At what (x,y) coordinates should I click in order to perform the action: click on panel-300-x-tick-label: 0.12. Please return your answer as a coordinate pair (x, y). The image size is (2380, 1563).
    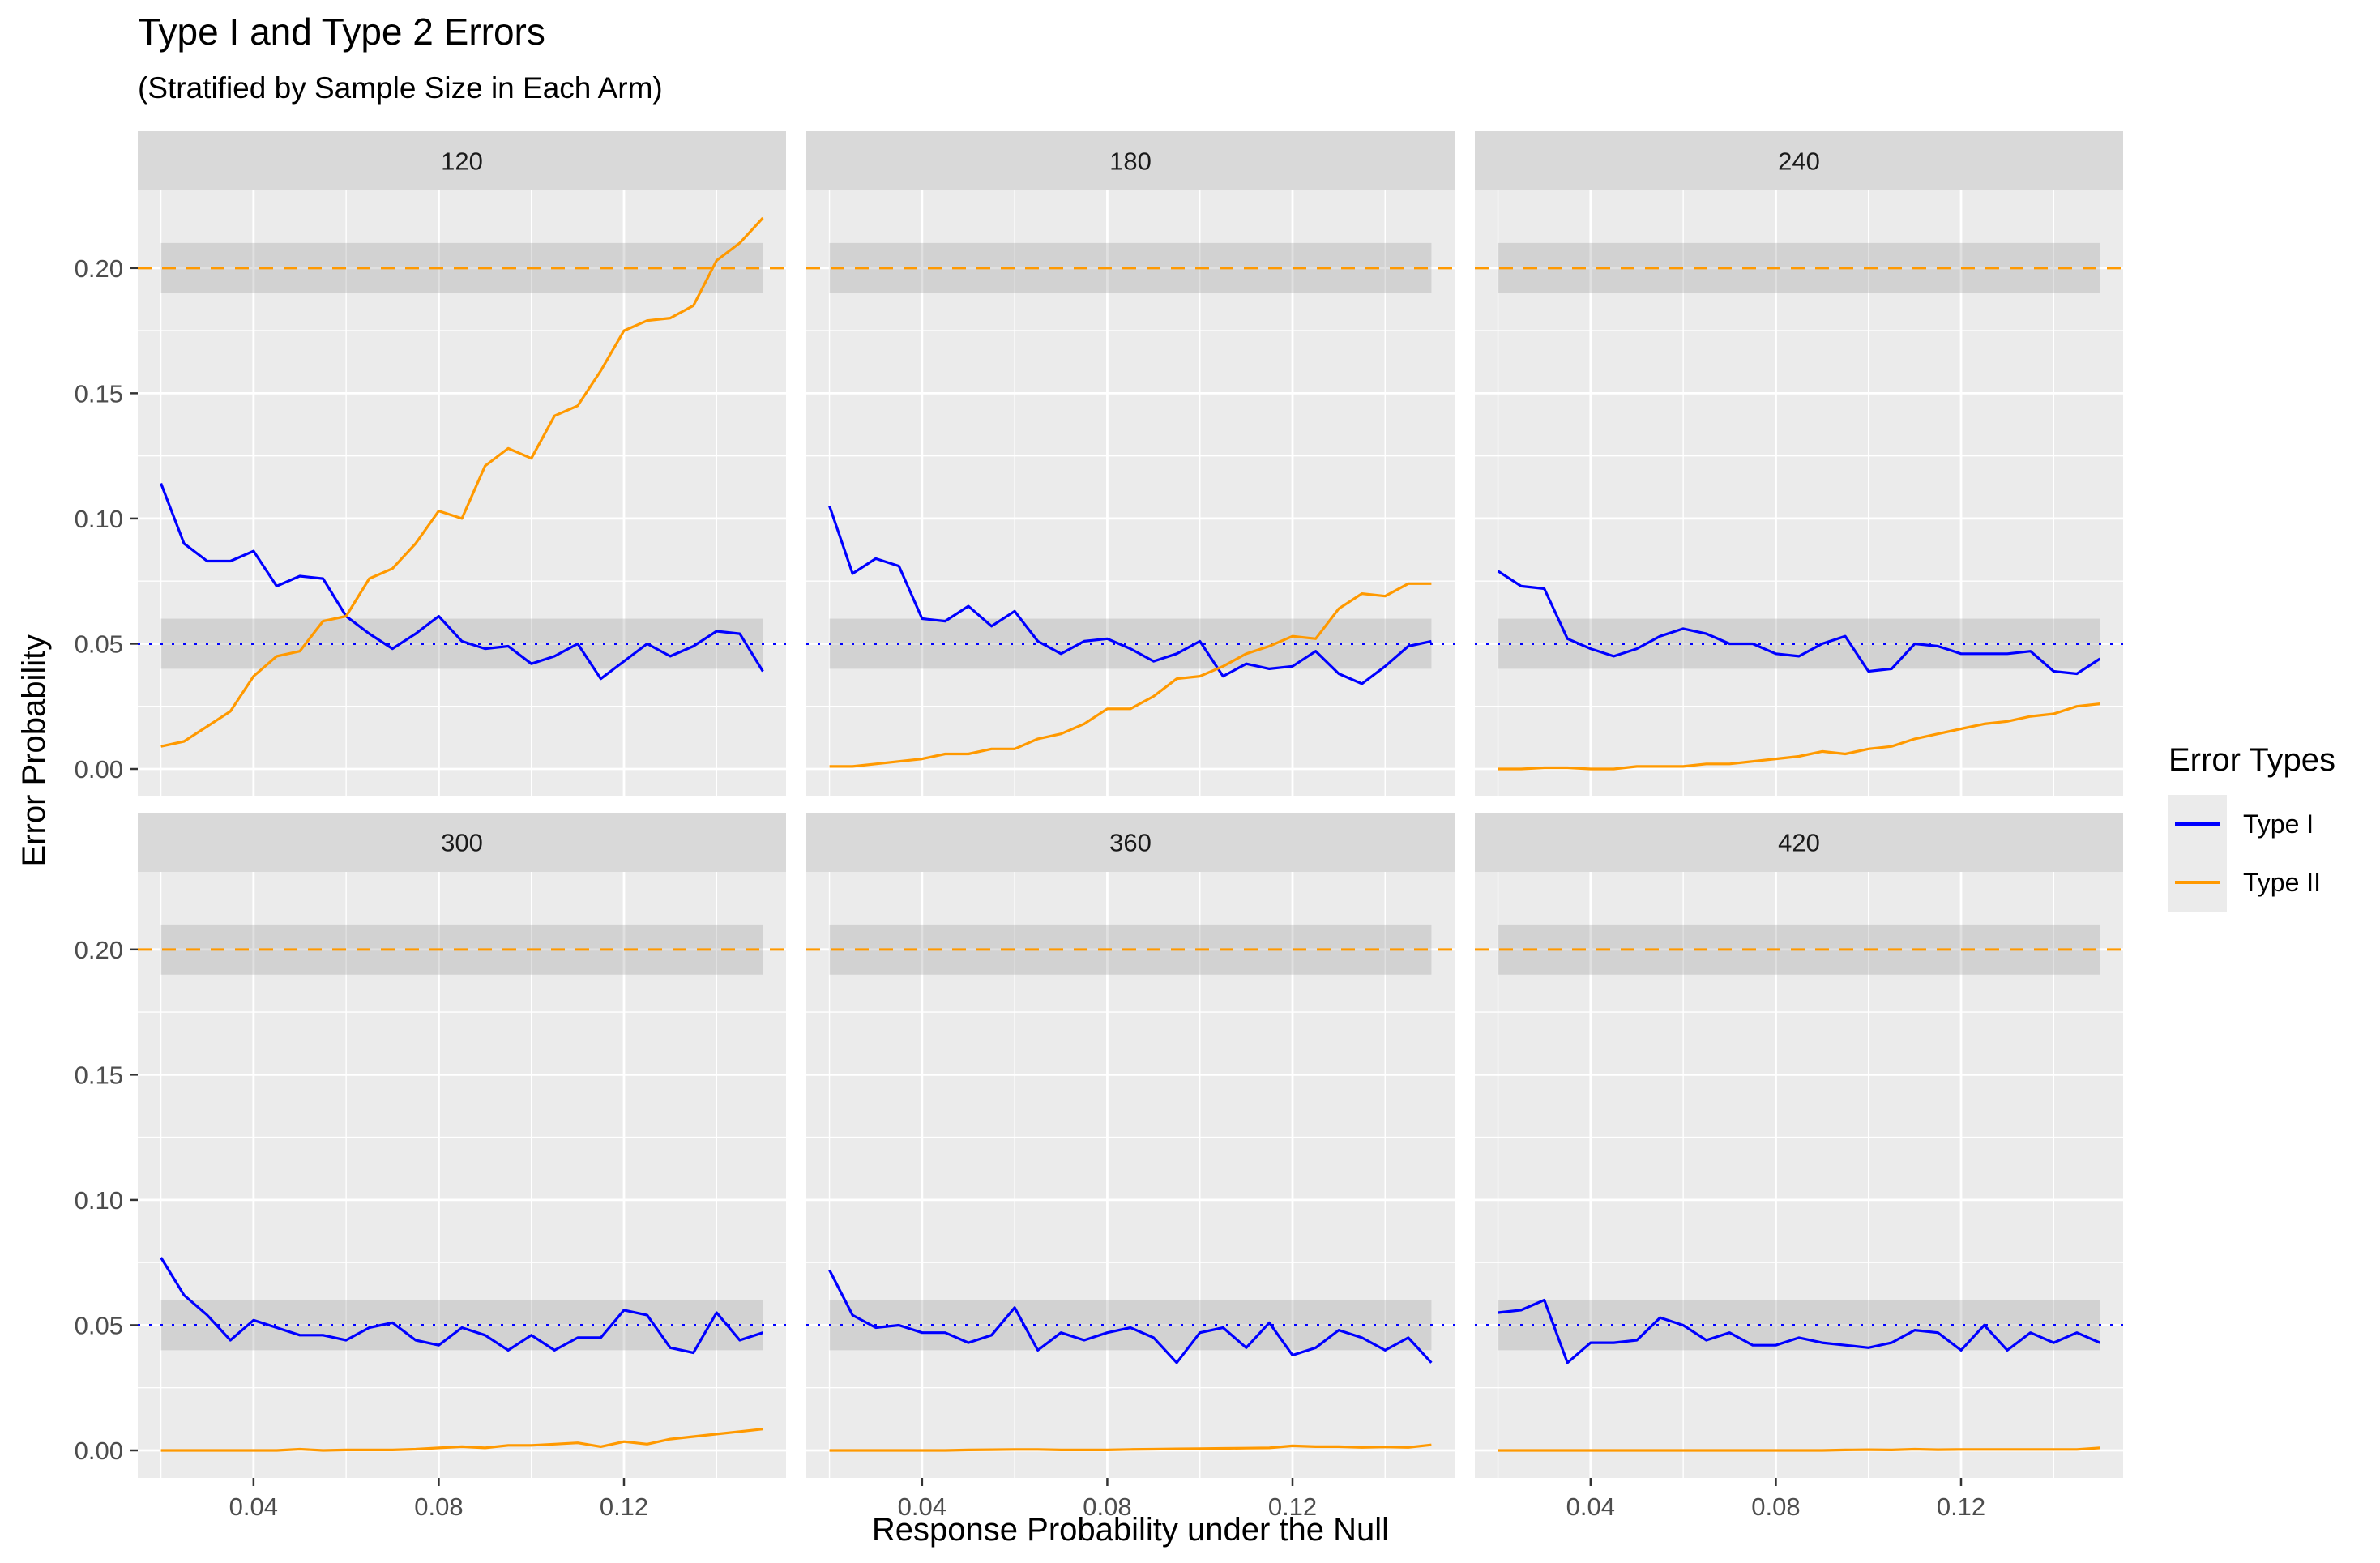
    Looking at the image, I should click on (624, 1507).